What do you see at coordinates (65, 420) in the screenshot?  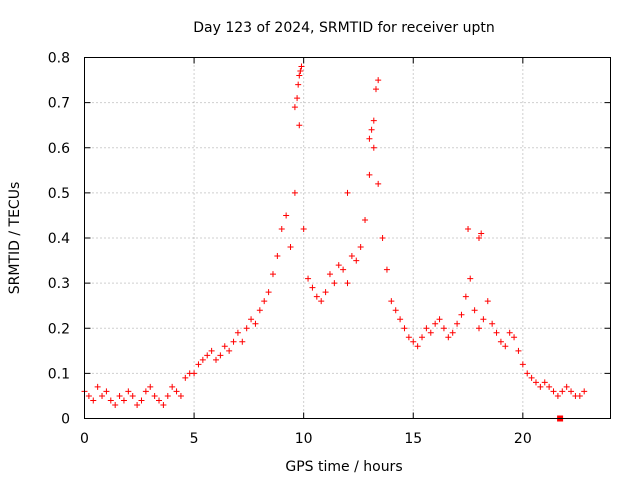 I see `y-tick-label: 0` at bounding box center [65, 420].